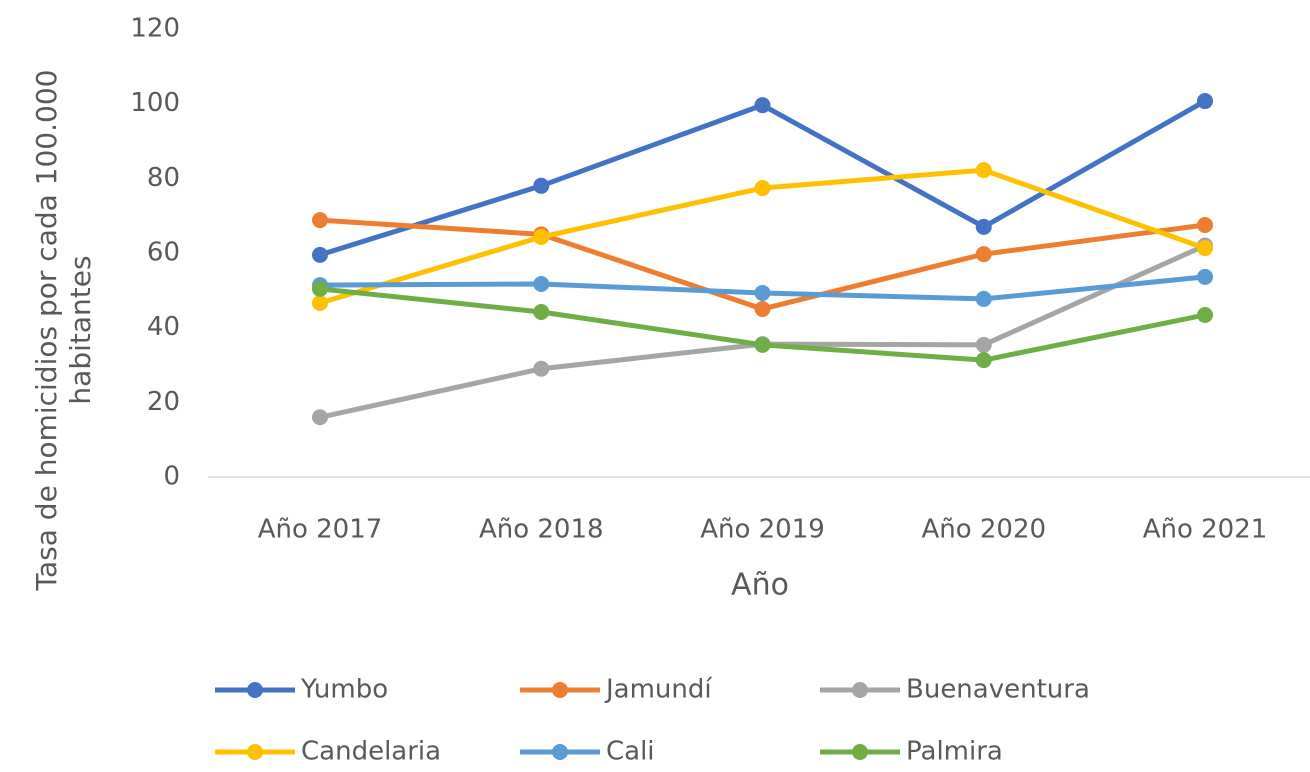  I want to click on y-tick-label: 0, so click(171, 477).